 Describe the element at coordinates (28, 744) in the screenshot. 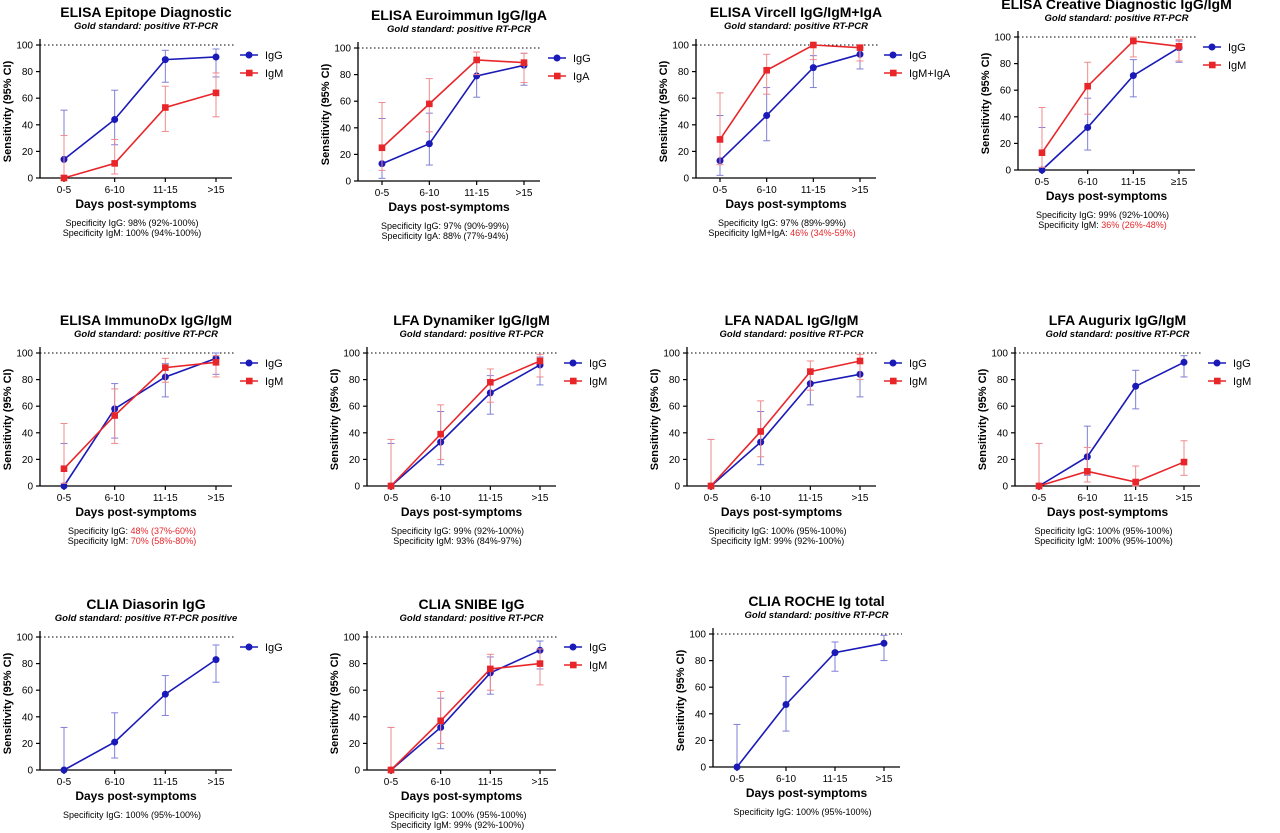

I see `y-tick-label: 20` at that location.